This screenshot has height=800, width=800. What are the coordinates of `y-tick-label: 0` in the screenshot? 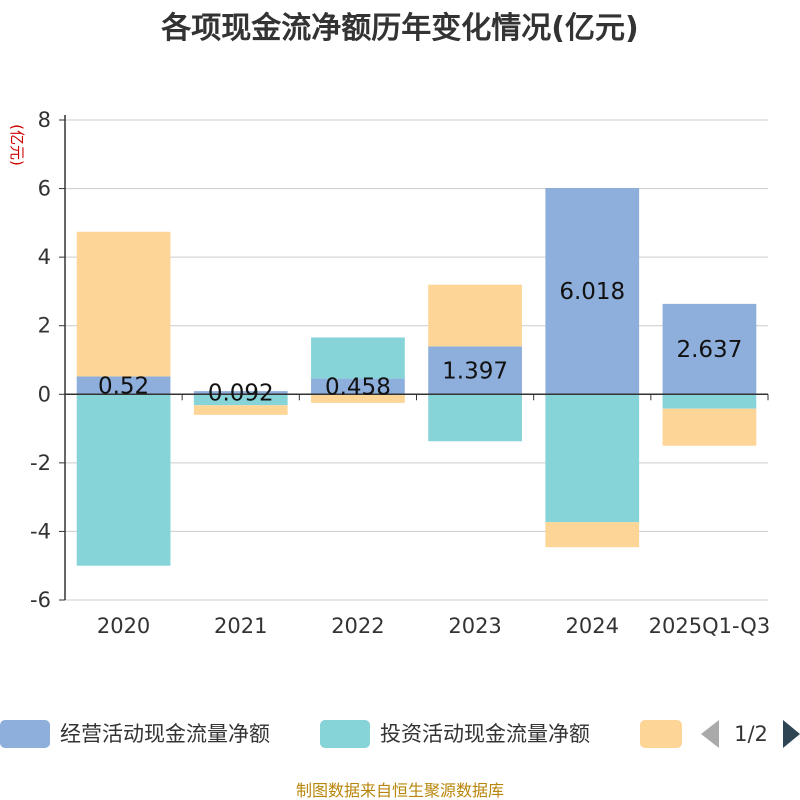 It's located at (44, 394).